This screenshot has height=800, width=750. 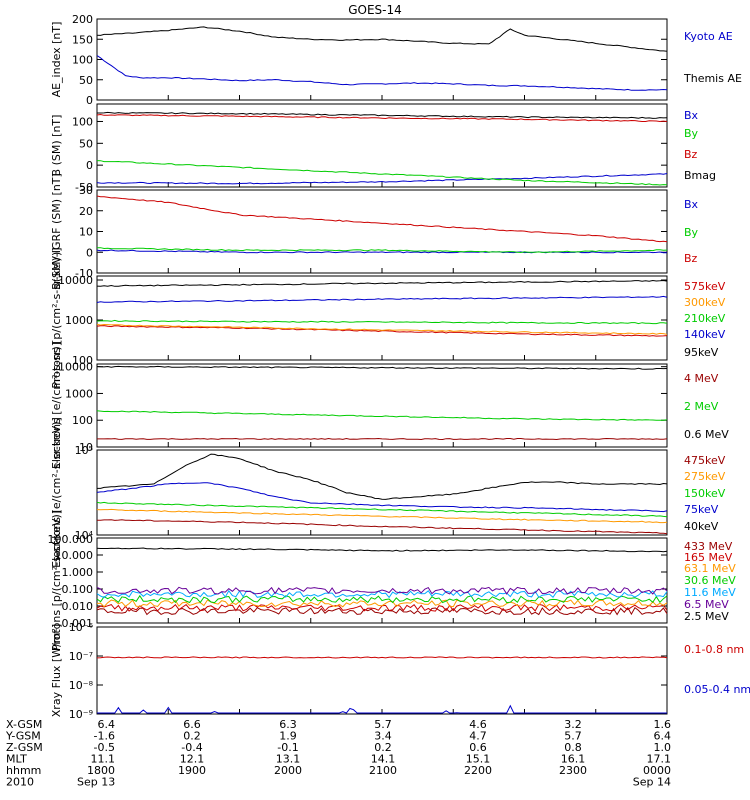 What do you see at coordinates (78, 606) in the screenshot?
I see `y-tick-label: 0.010` at bounding box center [78, 606].